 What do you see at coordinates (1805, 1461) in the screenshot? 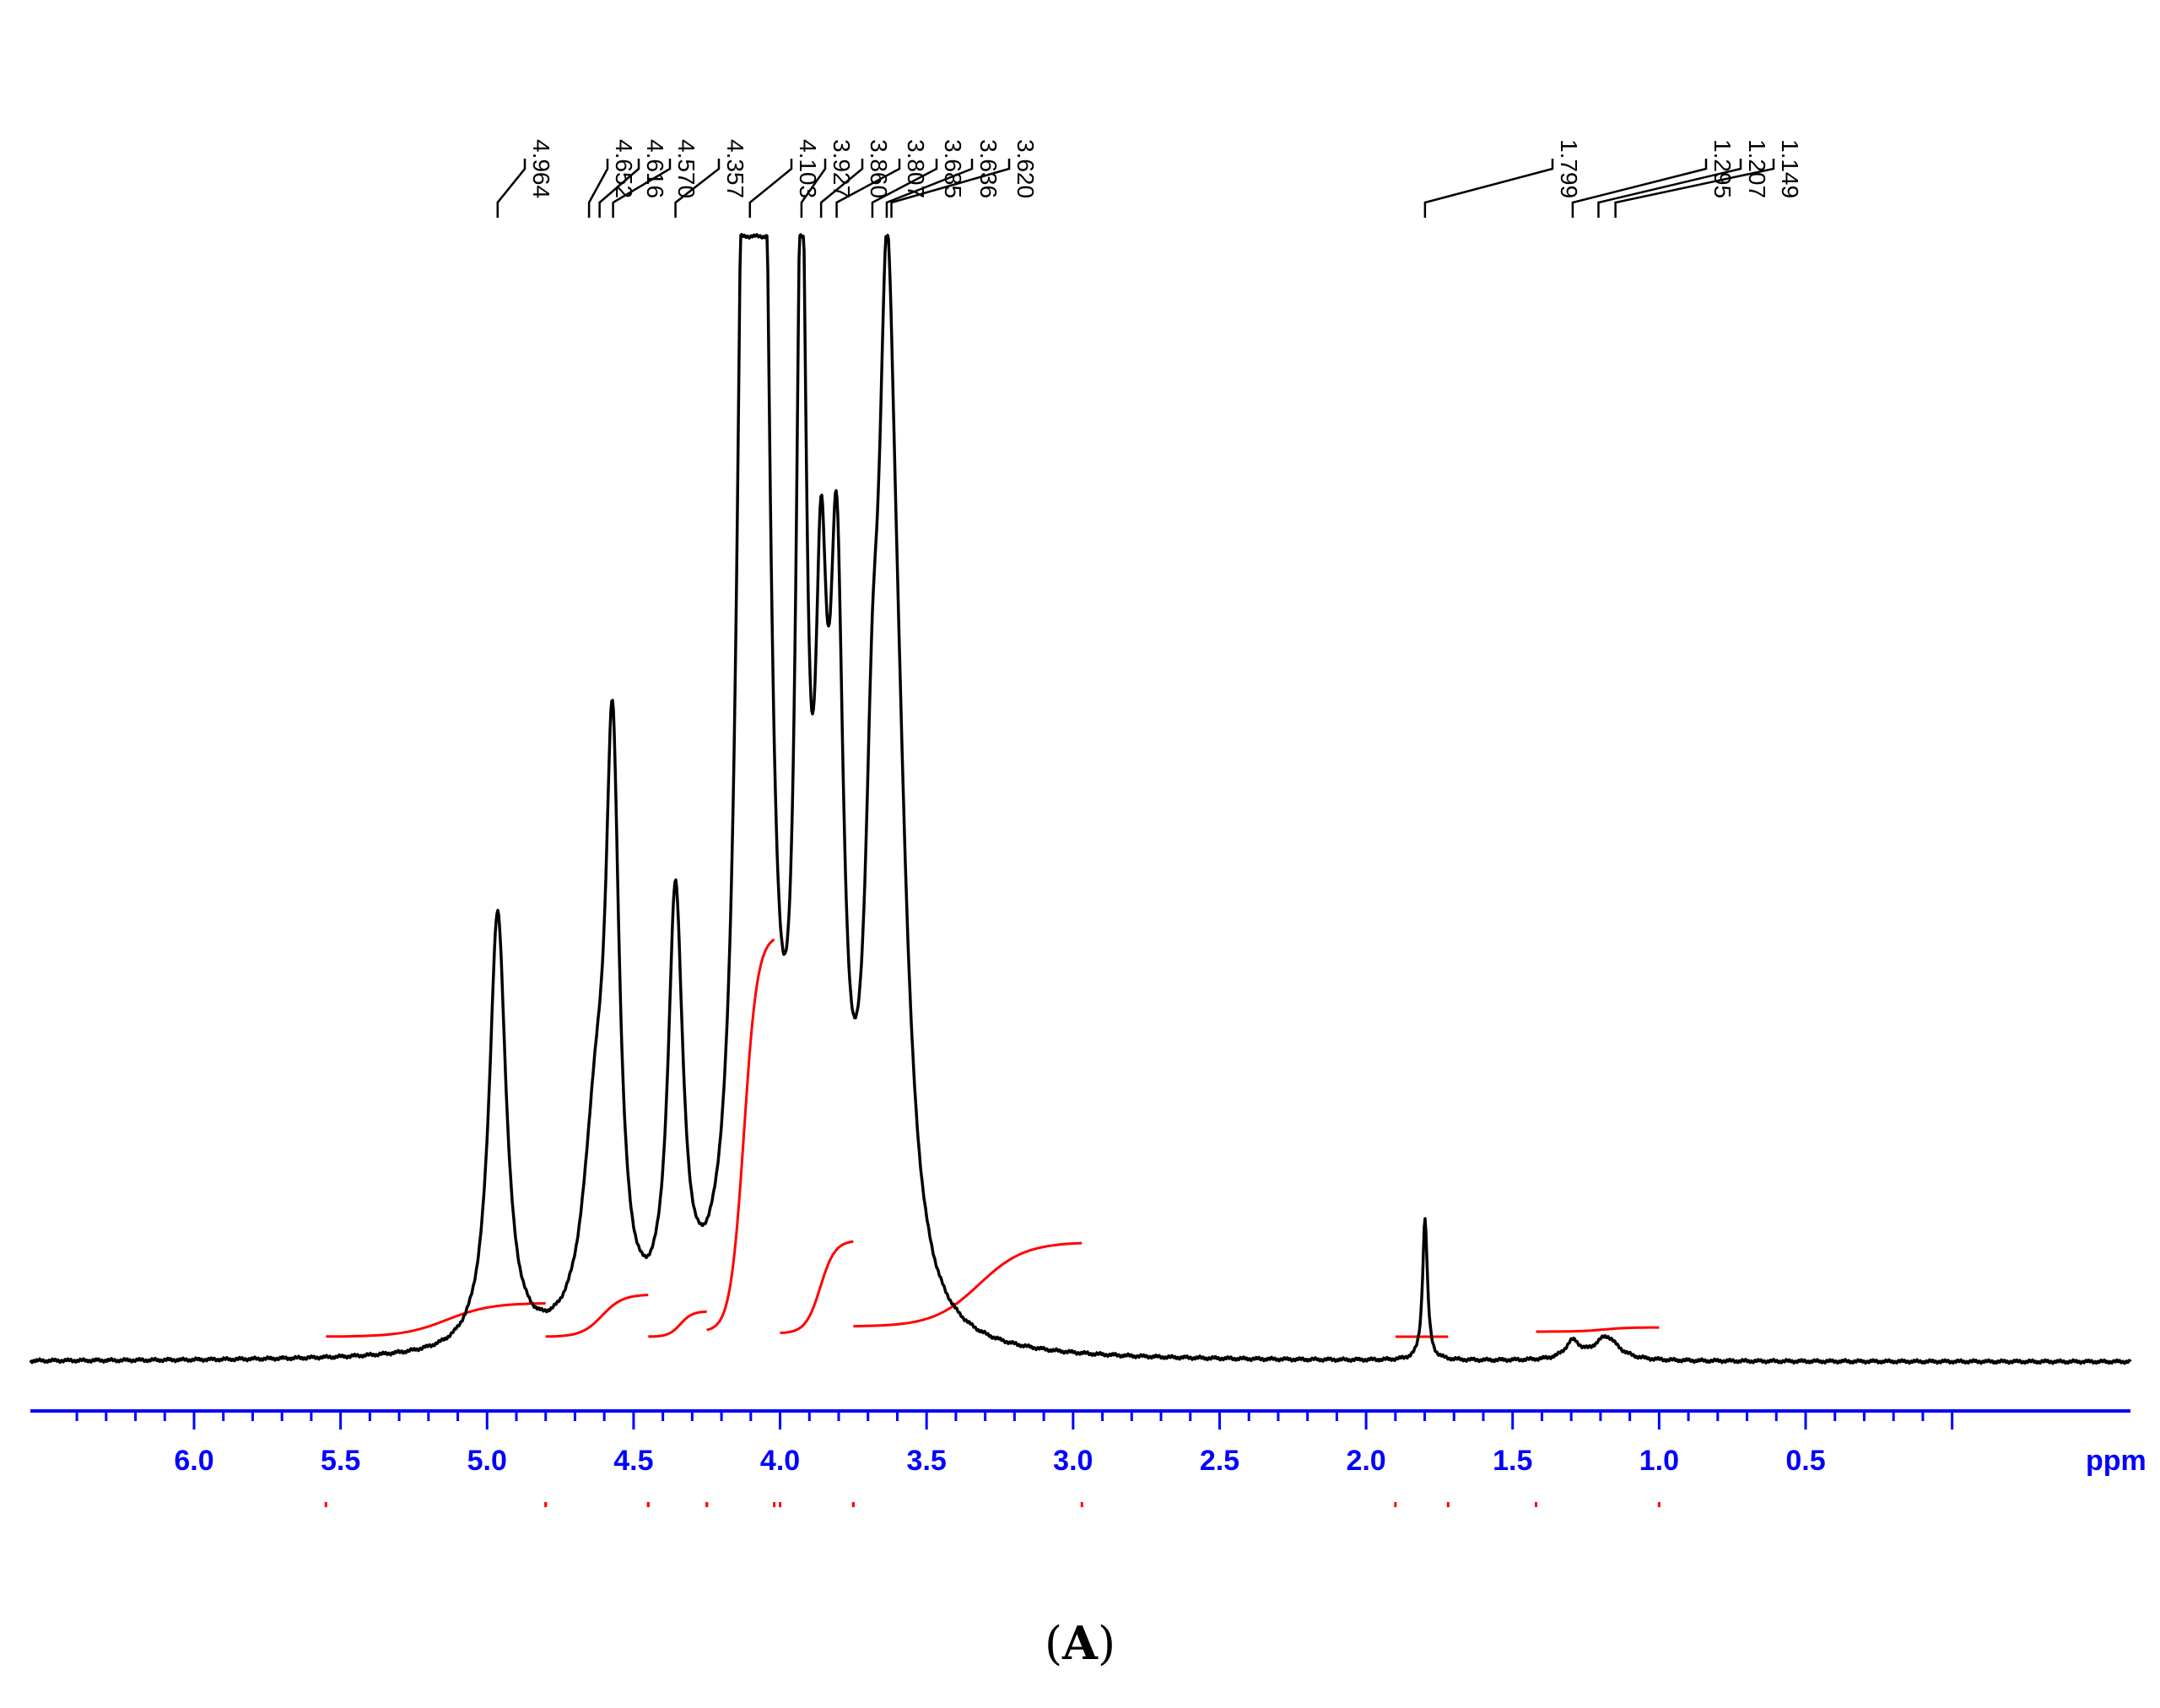
I see `x-tick-label: 0.5` at bounding box center [1805, 1461].